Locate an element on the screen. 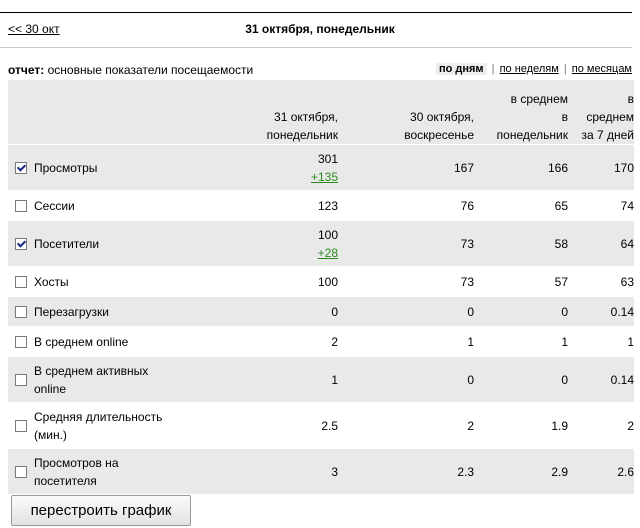 The height and width of the screenshot is (528, 640). period-months-link: по месяцам is located at coordinates (601, 69).